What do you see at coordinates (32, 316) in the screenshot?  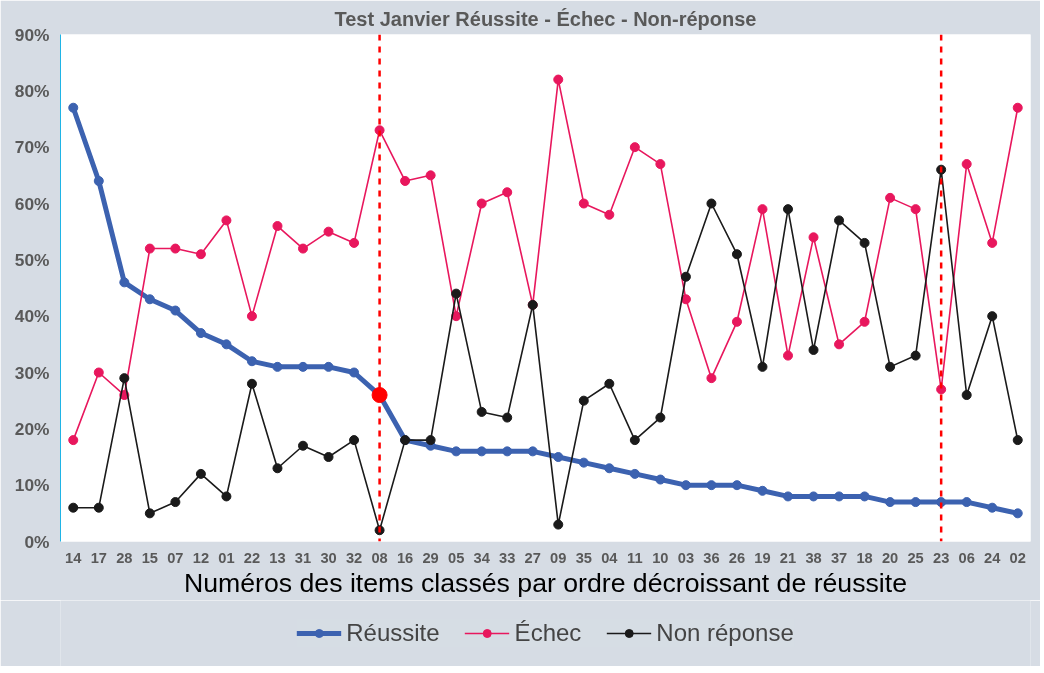 I see `y-tick-label: 40%` at bounding box center [32, 316].